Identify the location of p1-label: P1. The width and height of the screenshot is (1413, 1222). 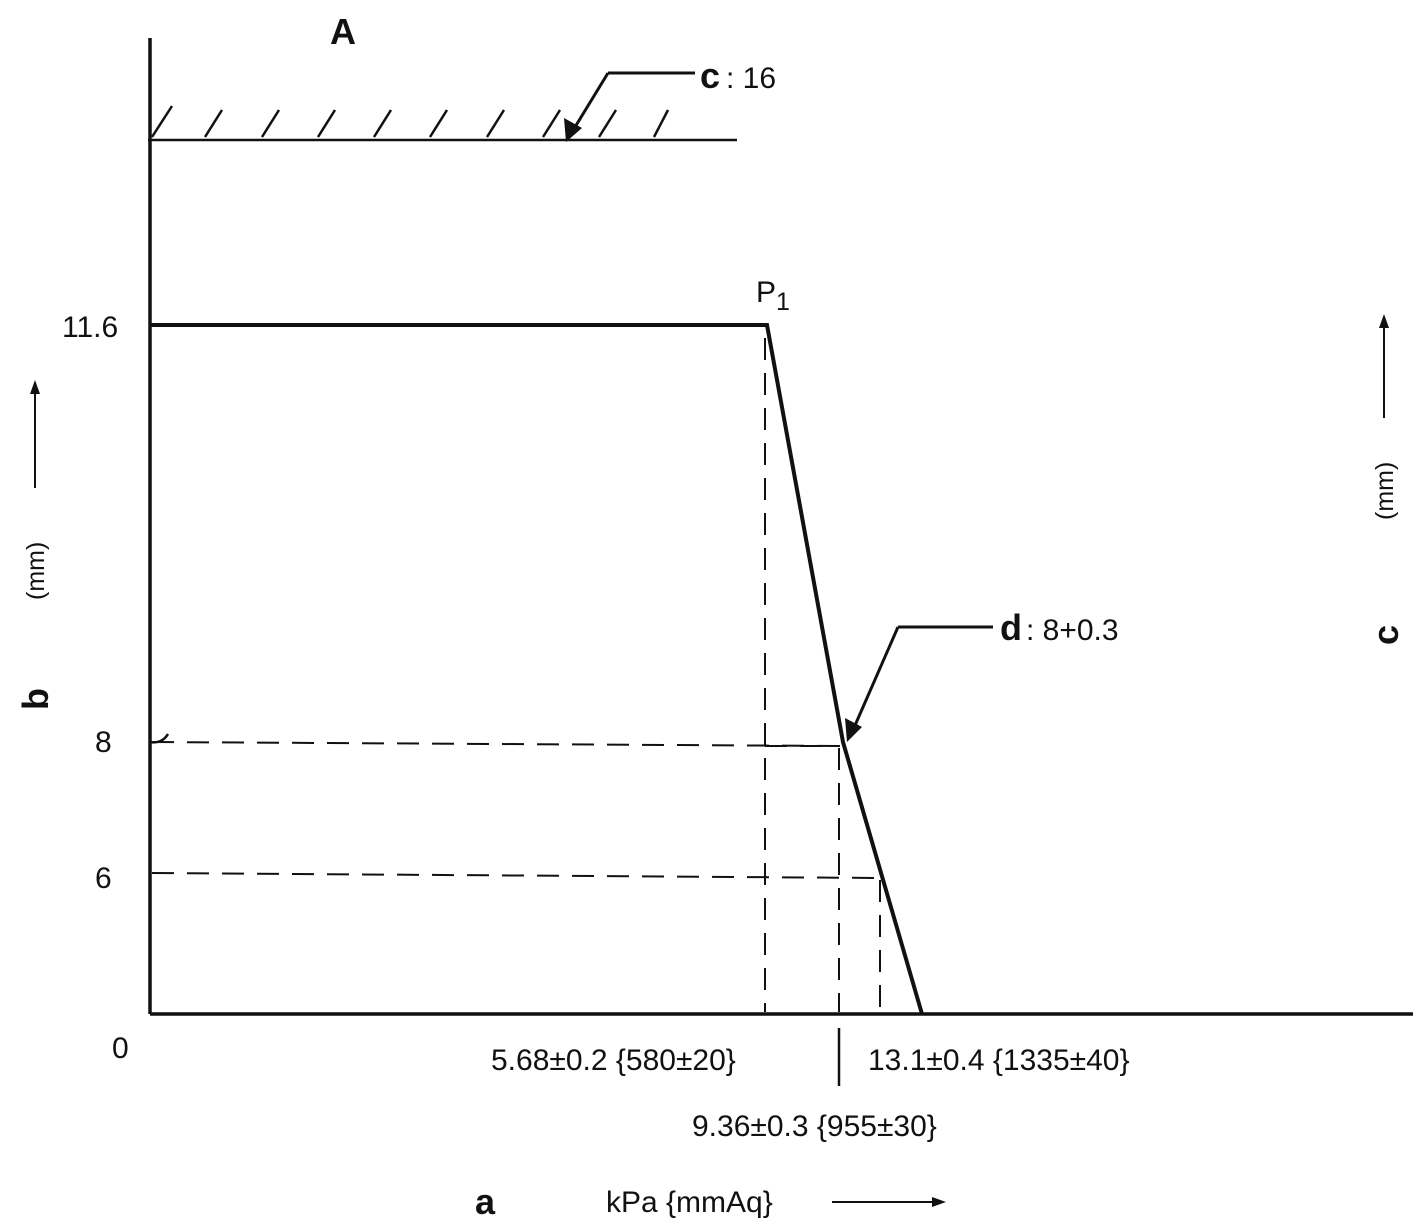
(773, 296).